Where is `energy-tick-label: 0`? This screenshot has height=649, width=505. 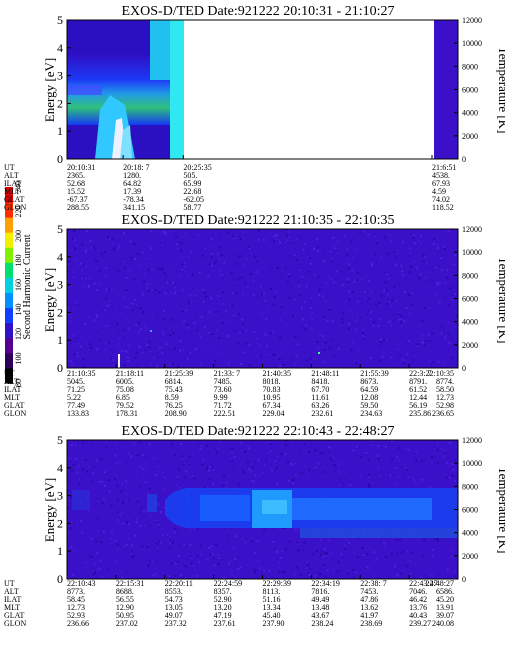 energy-tick-label: 0 is located at coordinates (60, 579).